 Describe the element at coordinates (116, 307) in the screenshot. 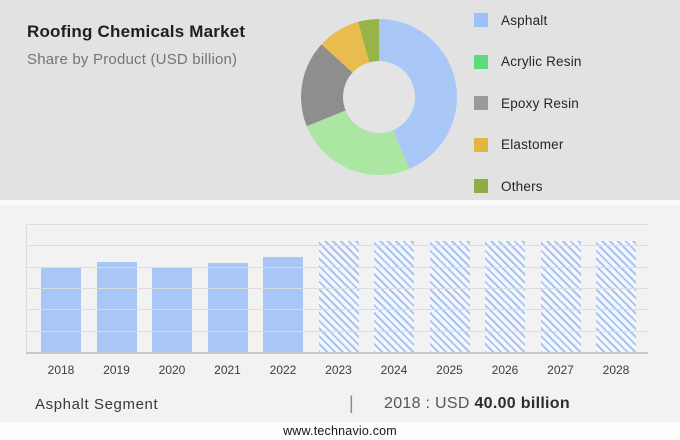

I see `bar-2019` at that location.